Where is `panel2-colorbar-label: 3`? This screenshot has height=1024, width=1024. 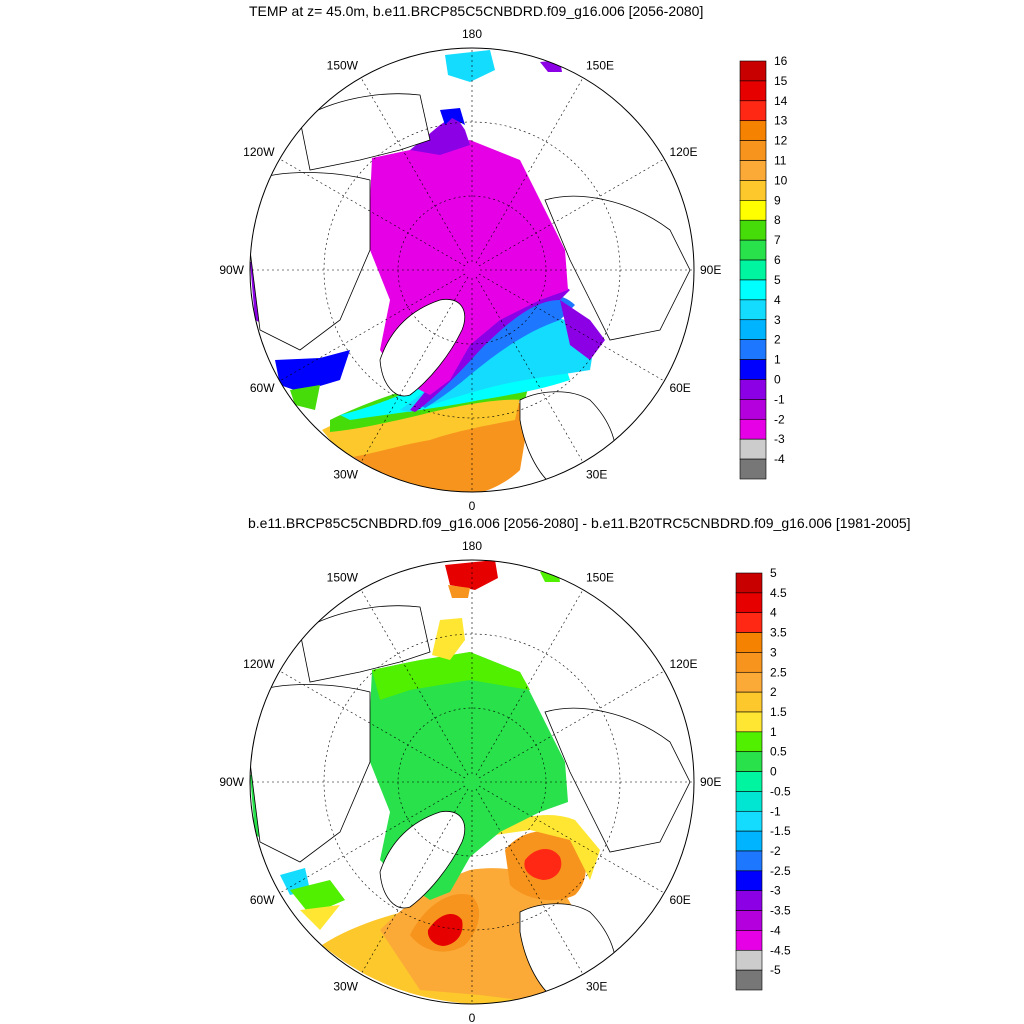 panel2-colorbar-label: 3 is located at coordinates (773, 652).